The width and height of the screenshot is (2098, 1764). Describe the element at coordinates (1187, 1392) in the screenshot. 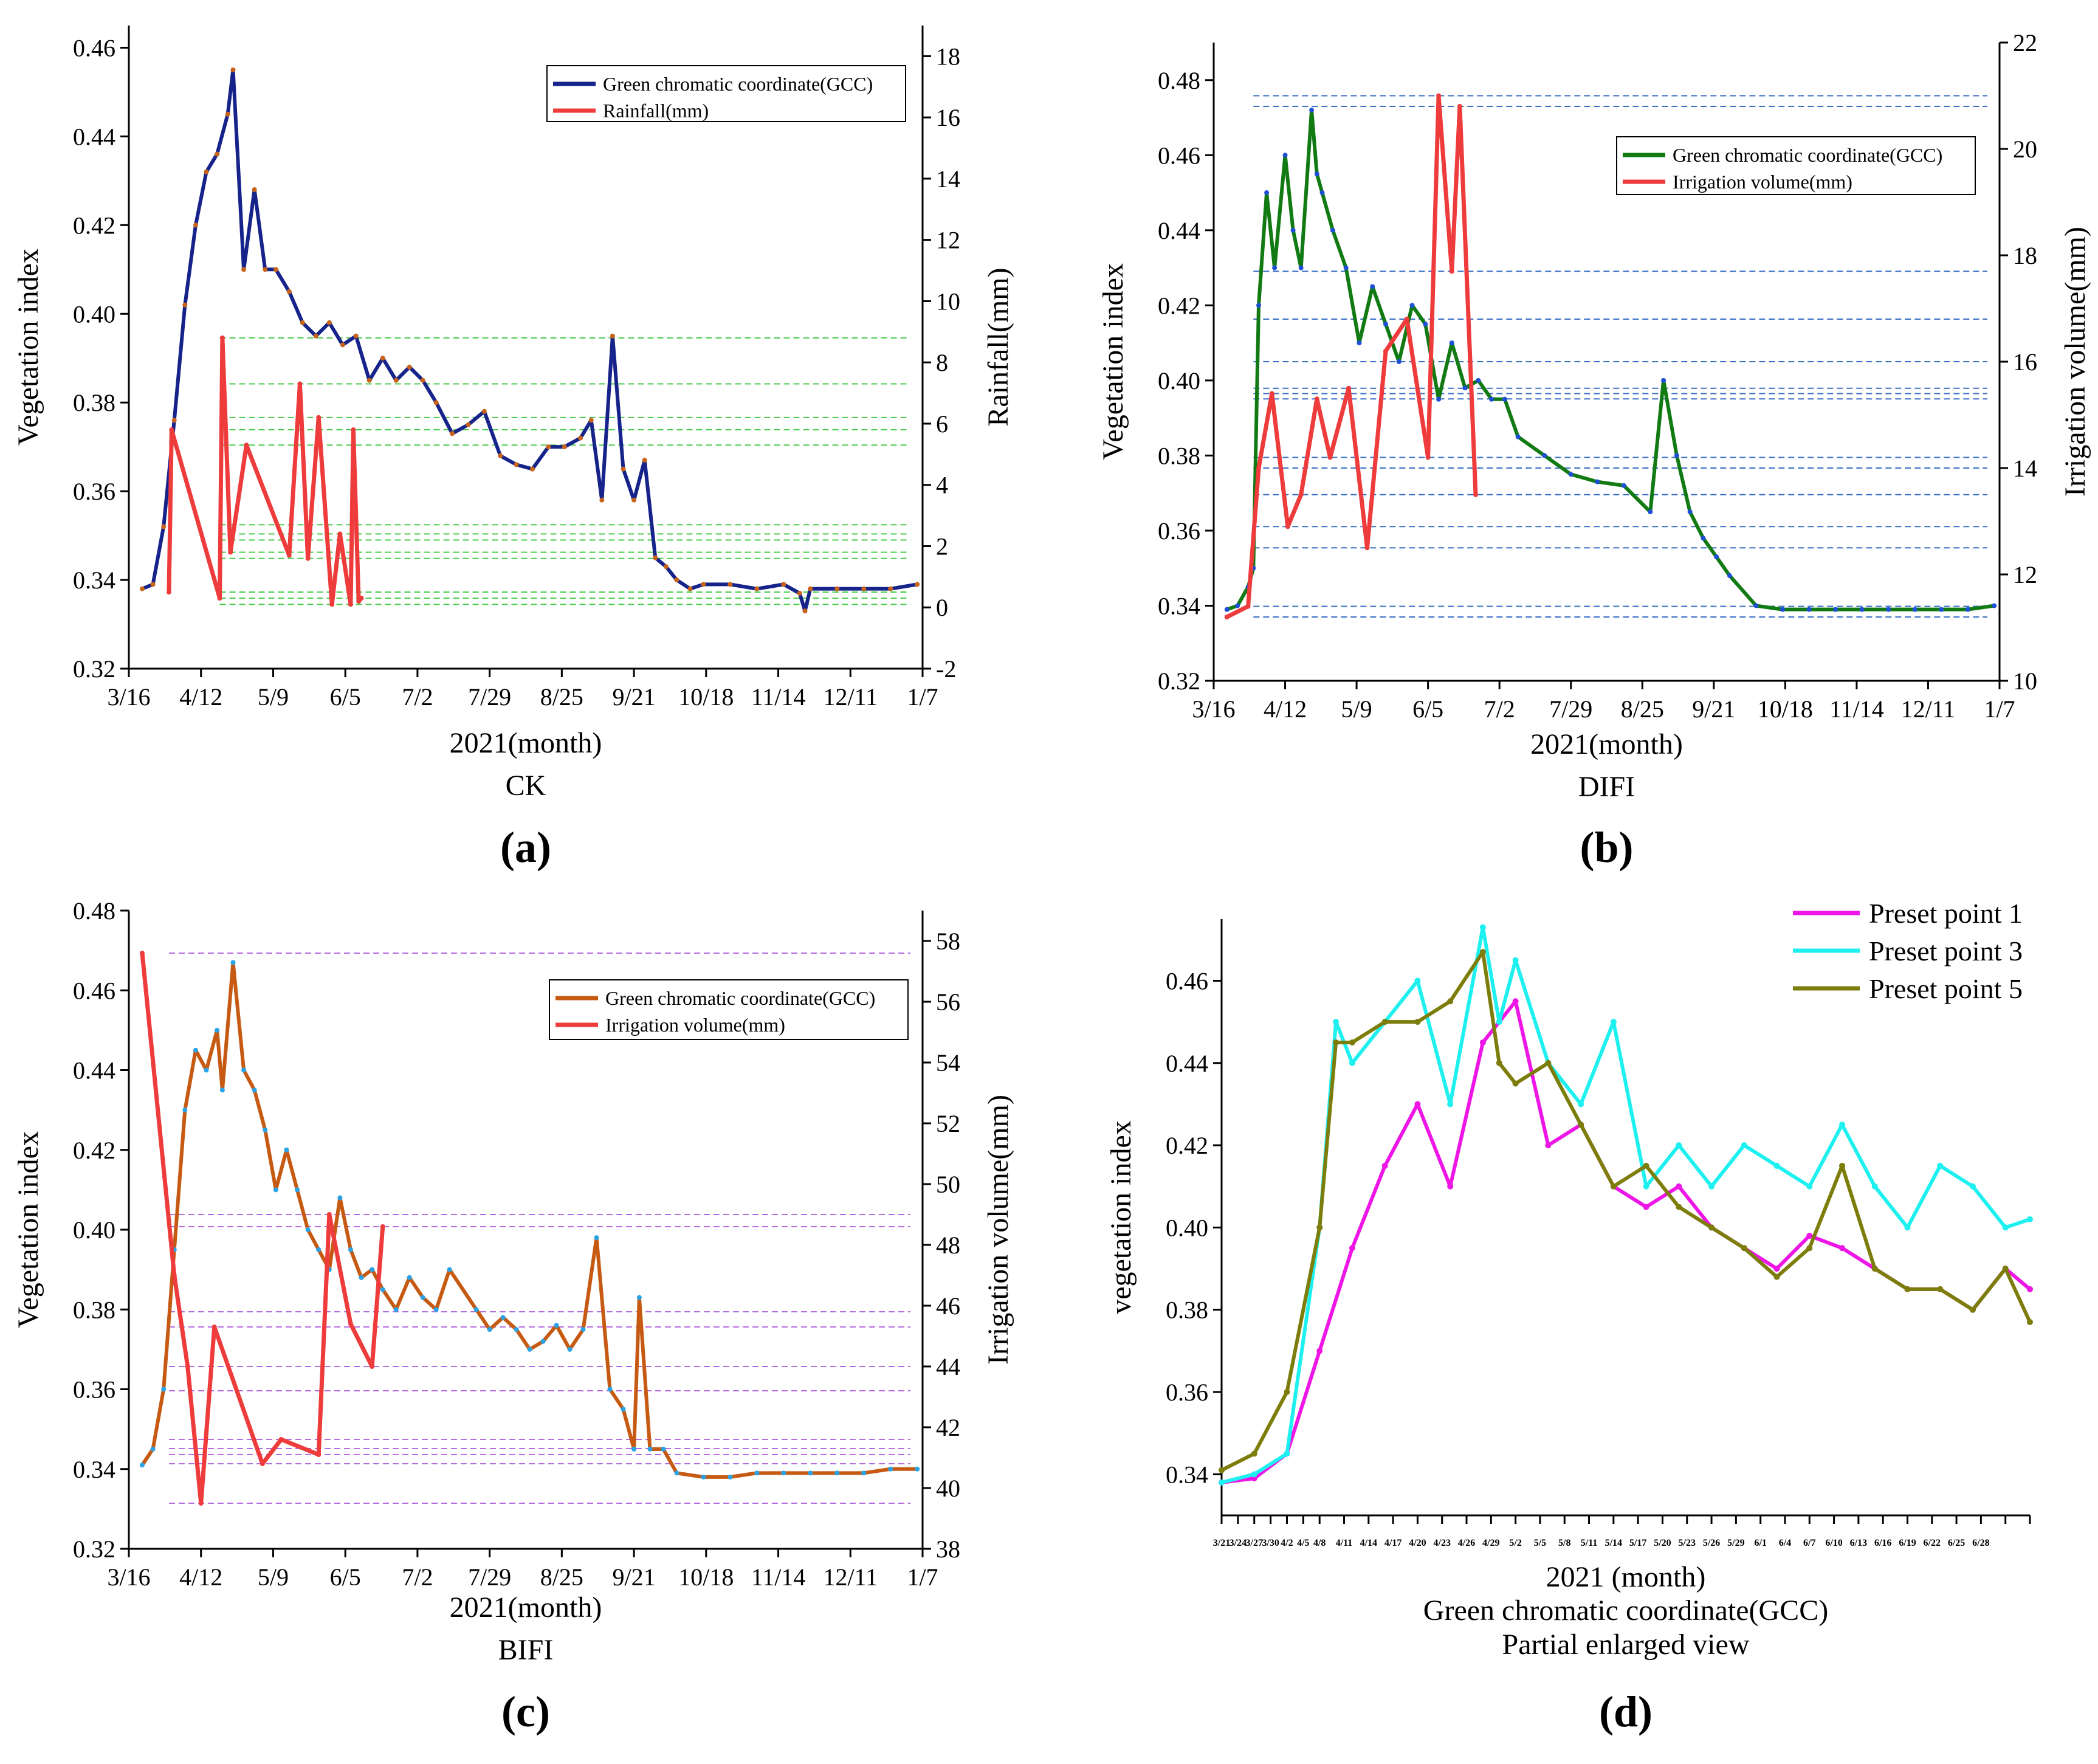

I see `y-tick-label: 0.36` at that location.